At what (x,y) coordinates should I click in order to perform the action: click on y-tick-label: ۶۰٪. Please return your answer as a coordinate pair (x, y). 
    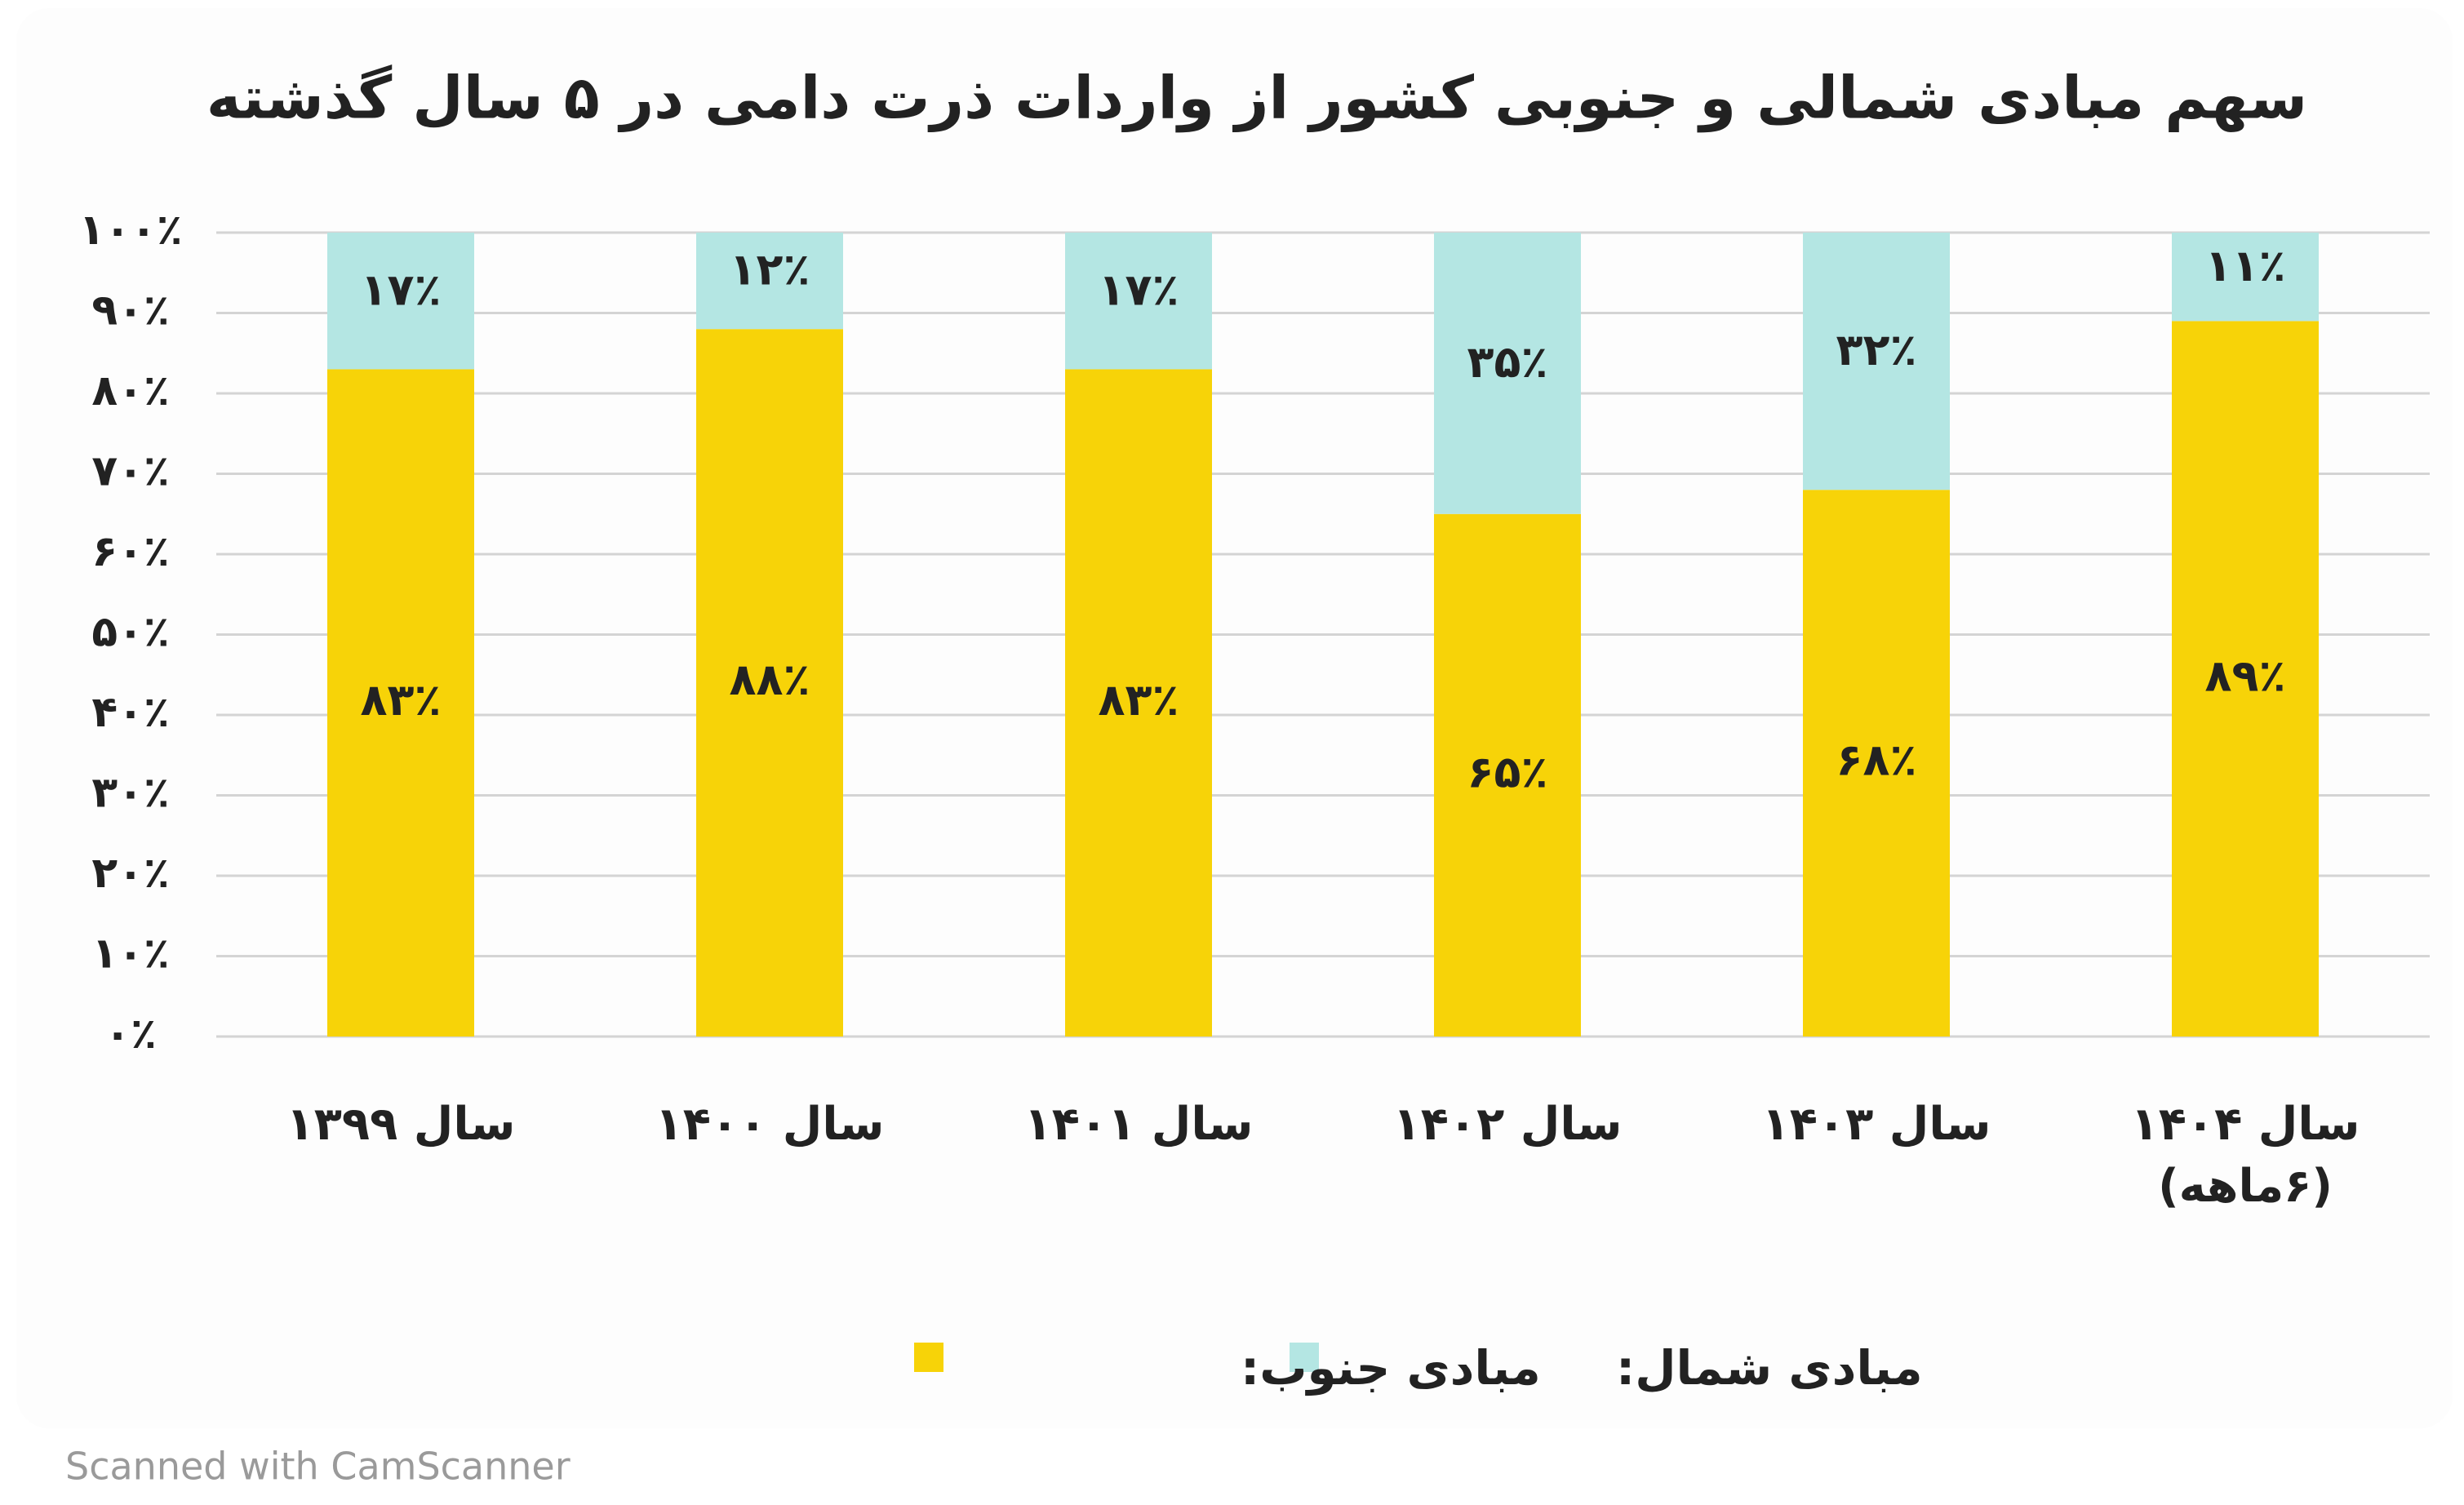
    Looking at the image, I should click on (130, 551).